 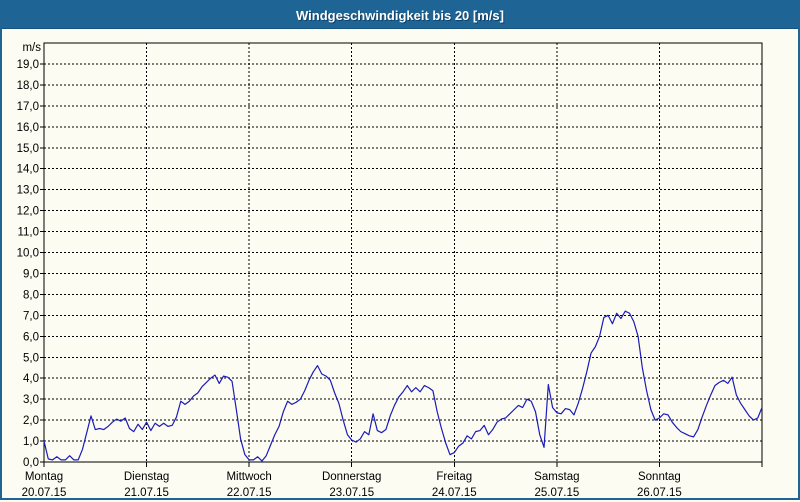 I want to click on day-label: Dienstag, so click(x=146, y=477).